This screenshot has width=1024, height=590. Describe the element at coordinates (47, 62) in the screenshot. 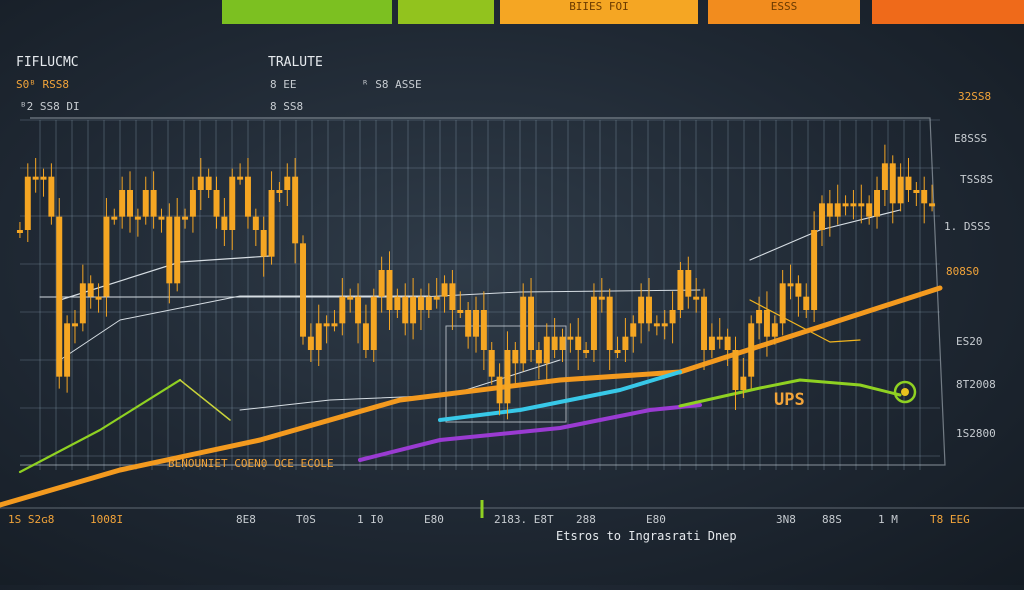

I see `chart-title: FIFLUCMC` at that location.